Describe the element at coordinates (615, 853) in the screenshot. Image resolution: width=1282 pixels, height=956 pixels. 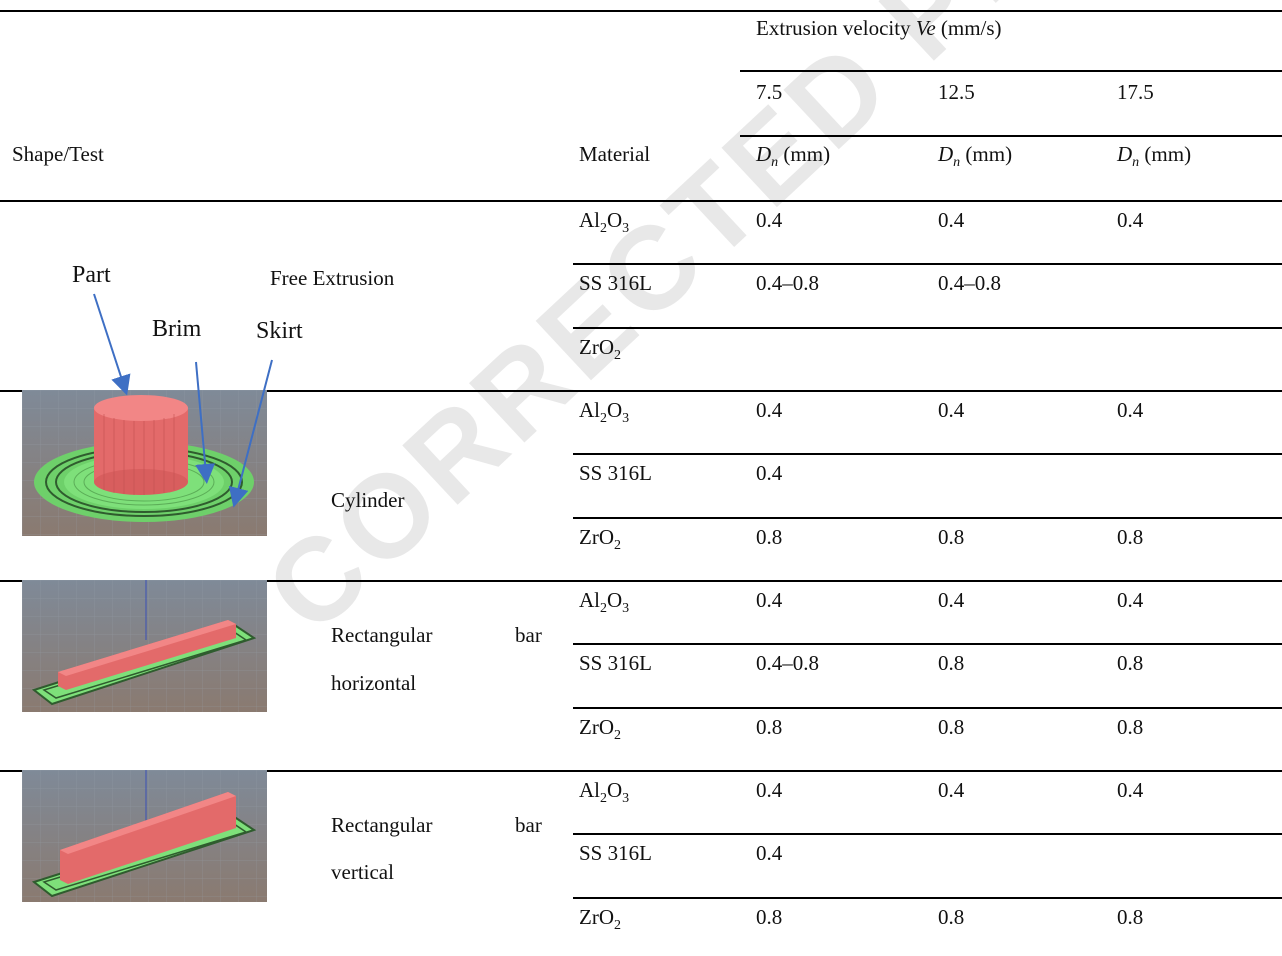
I see `material-rect-bar-vertical-ss: SS 316L` at that location.